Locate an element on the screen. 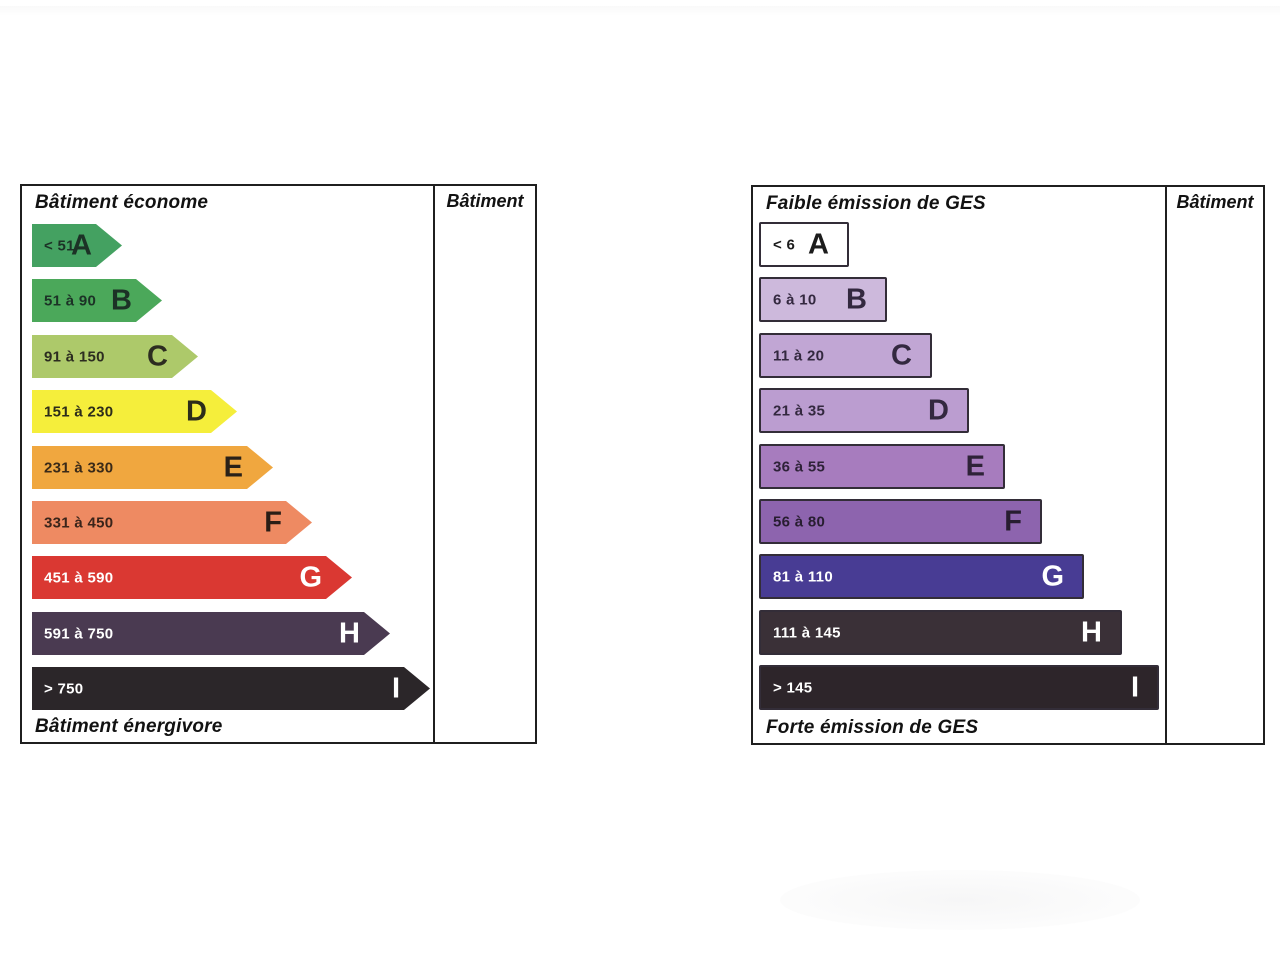 This screenshot has width=1280, height=960. energy-bar-letter: D is located at coordinates (196, 411).